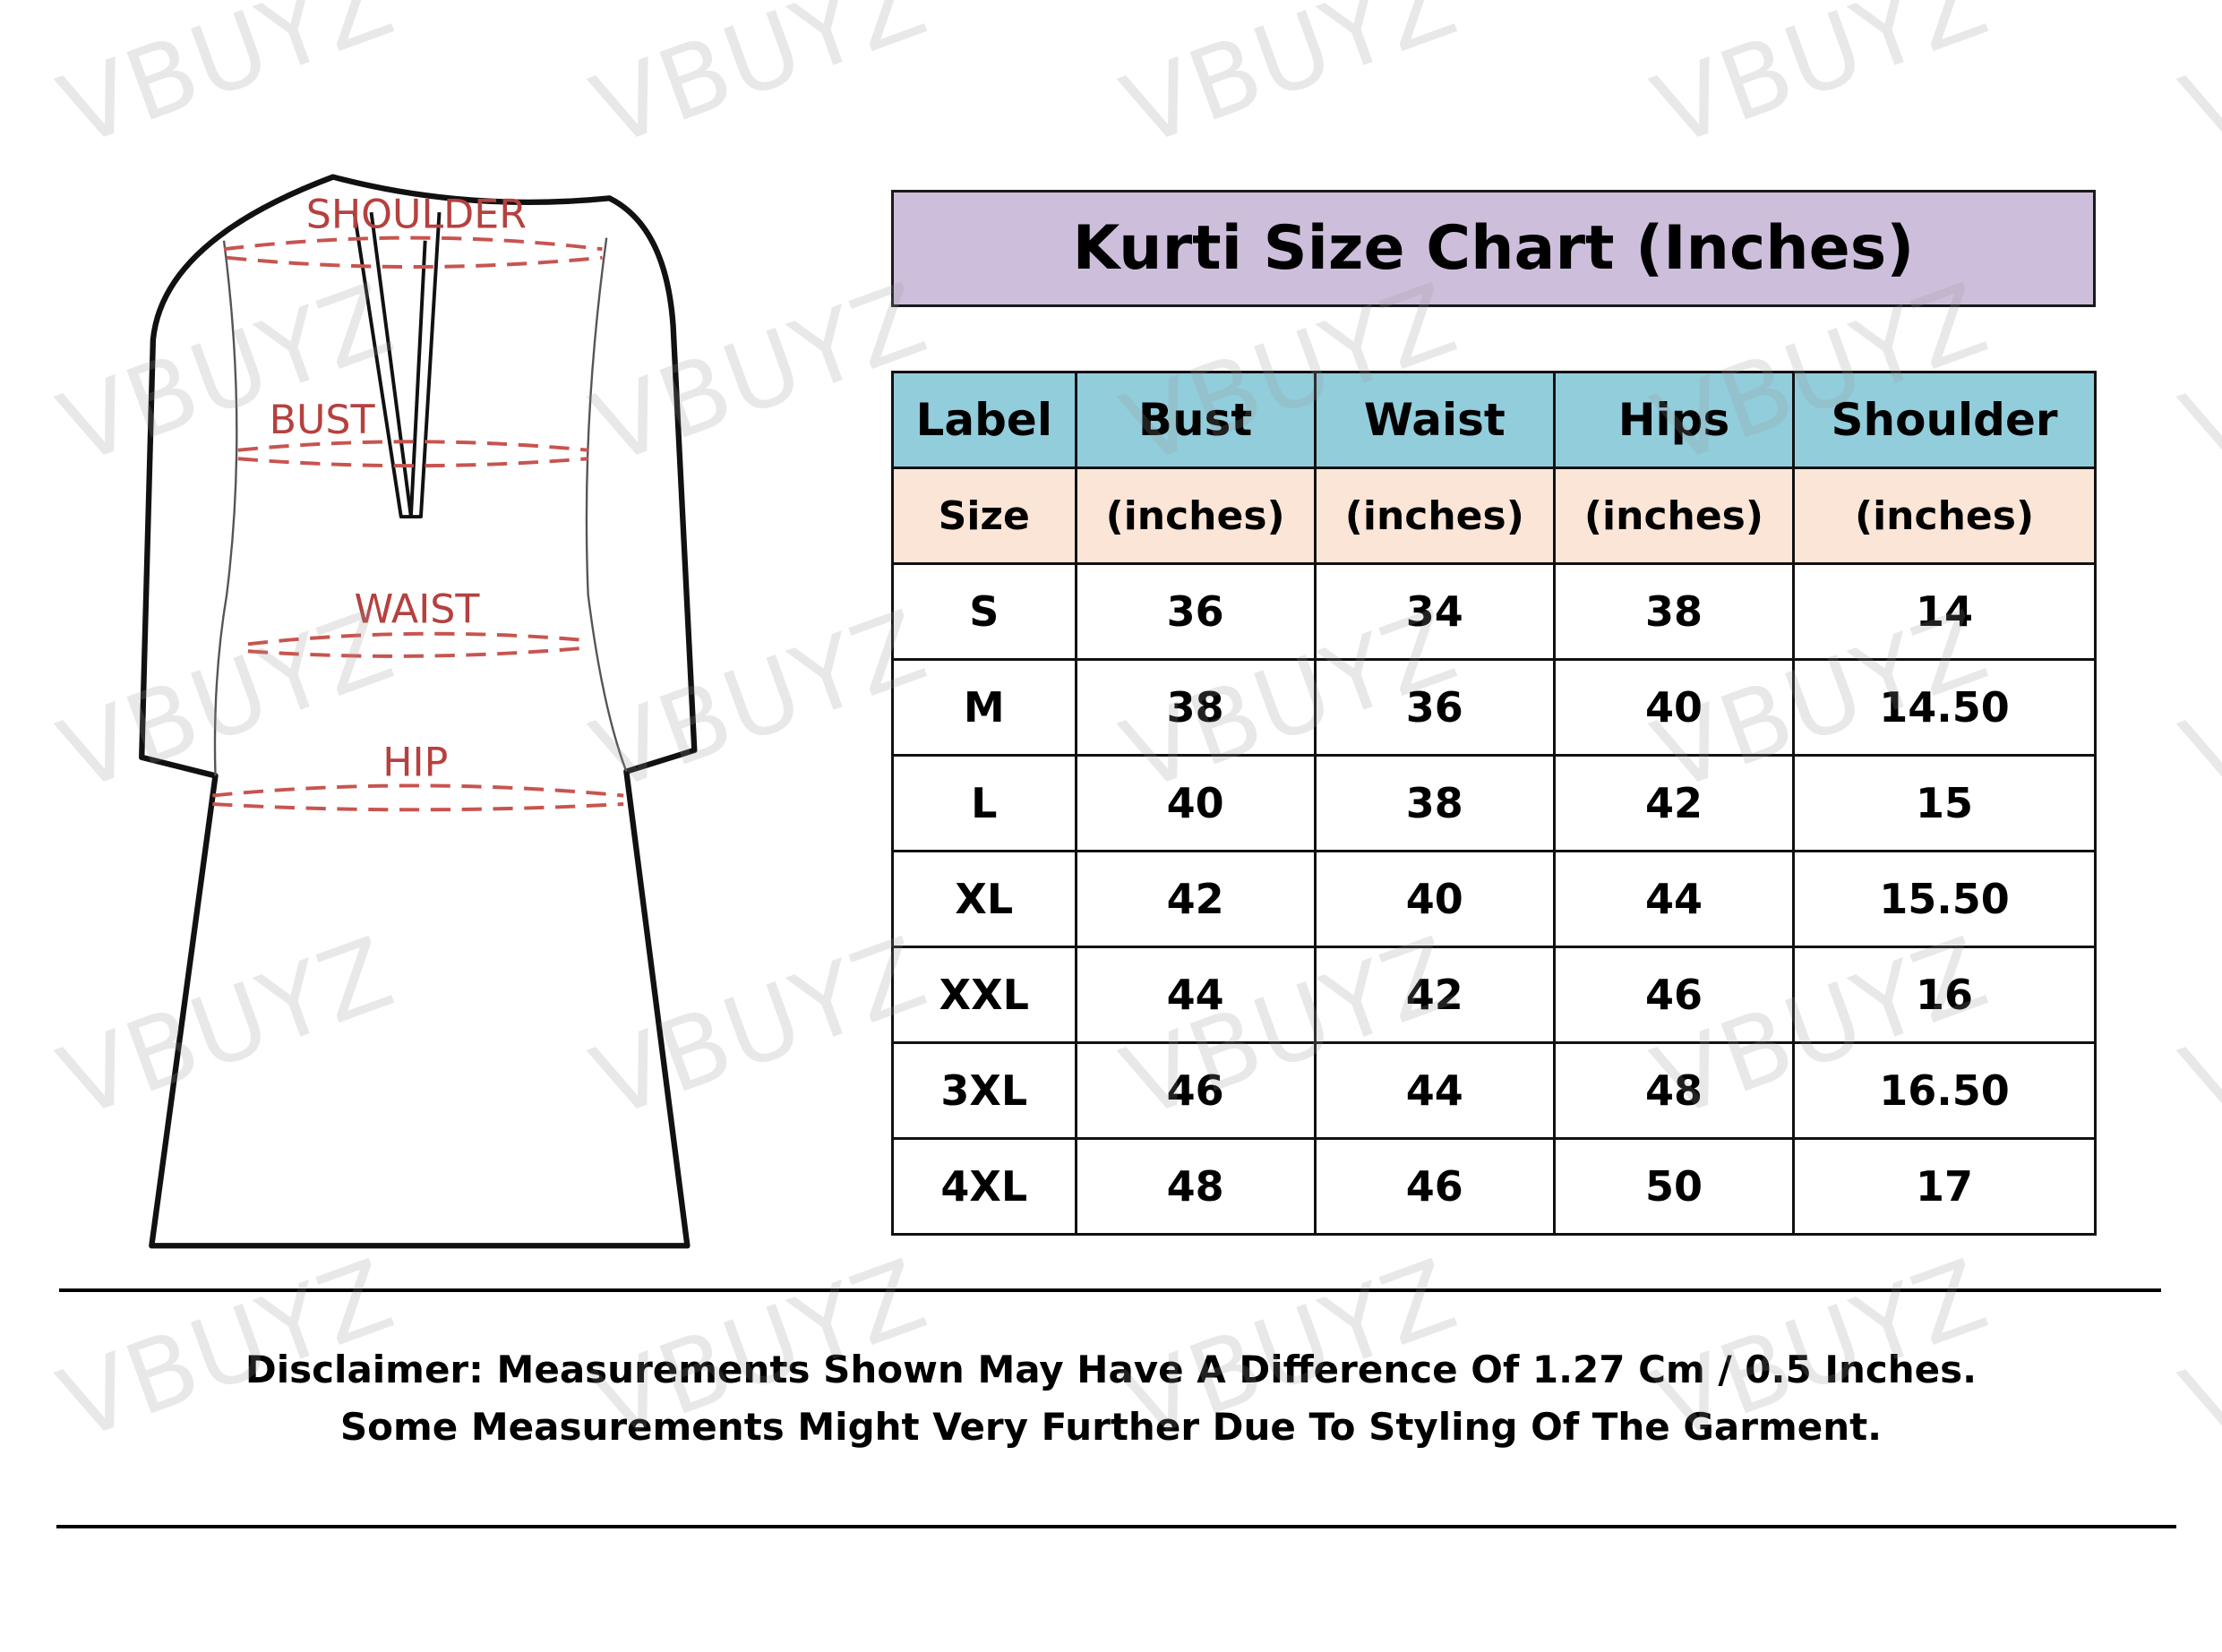 This screenshot has width=2222, height=1652. I want to click on bust-cell: 44, so click(1196, 995).